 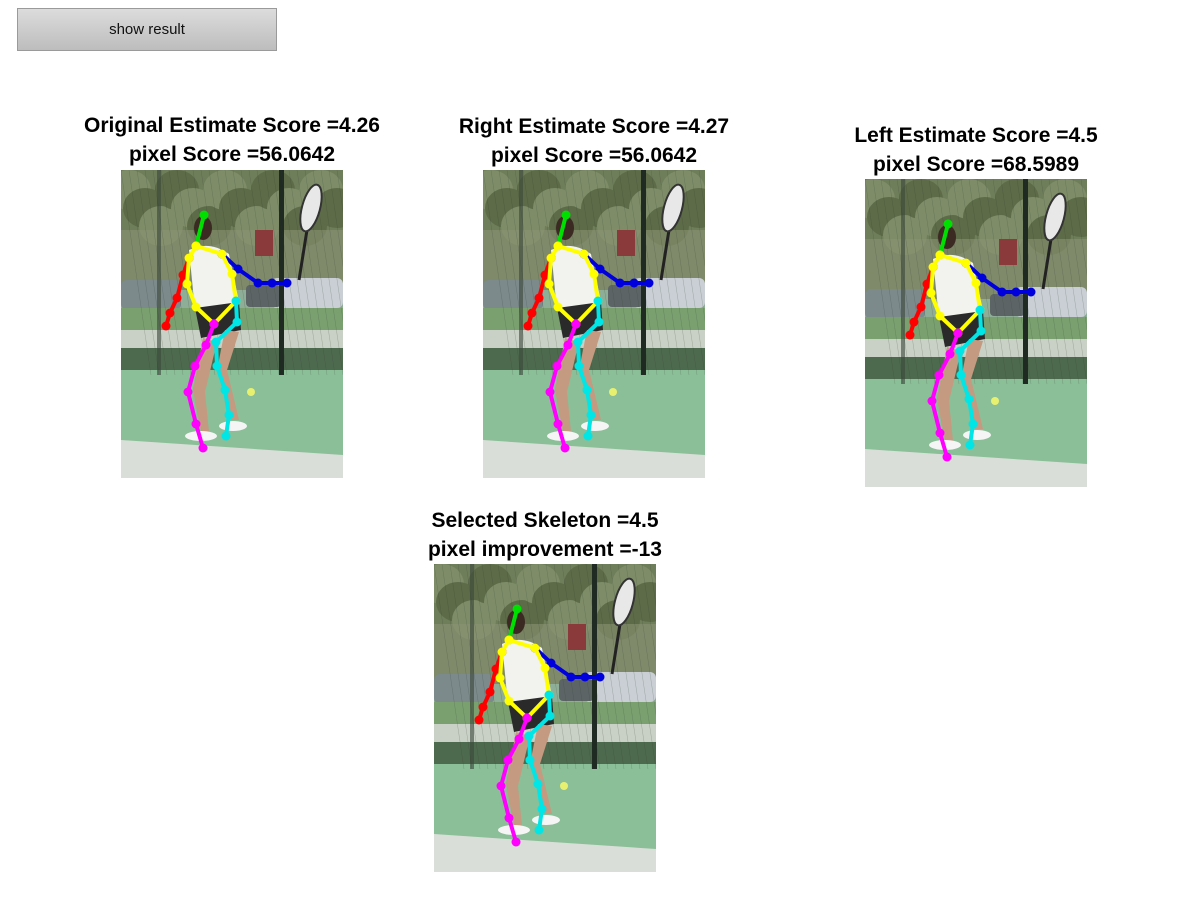 I want to click on panel-right-score: Right Estimate Score =4.27, so click(x=594, y=126).